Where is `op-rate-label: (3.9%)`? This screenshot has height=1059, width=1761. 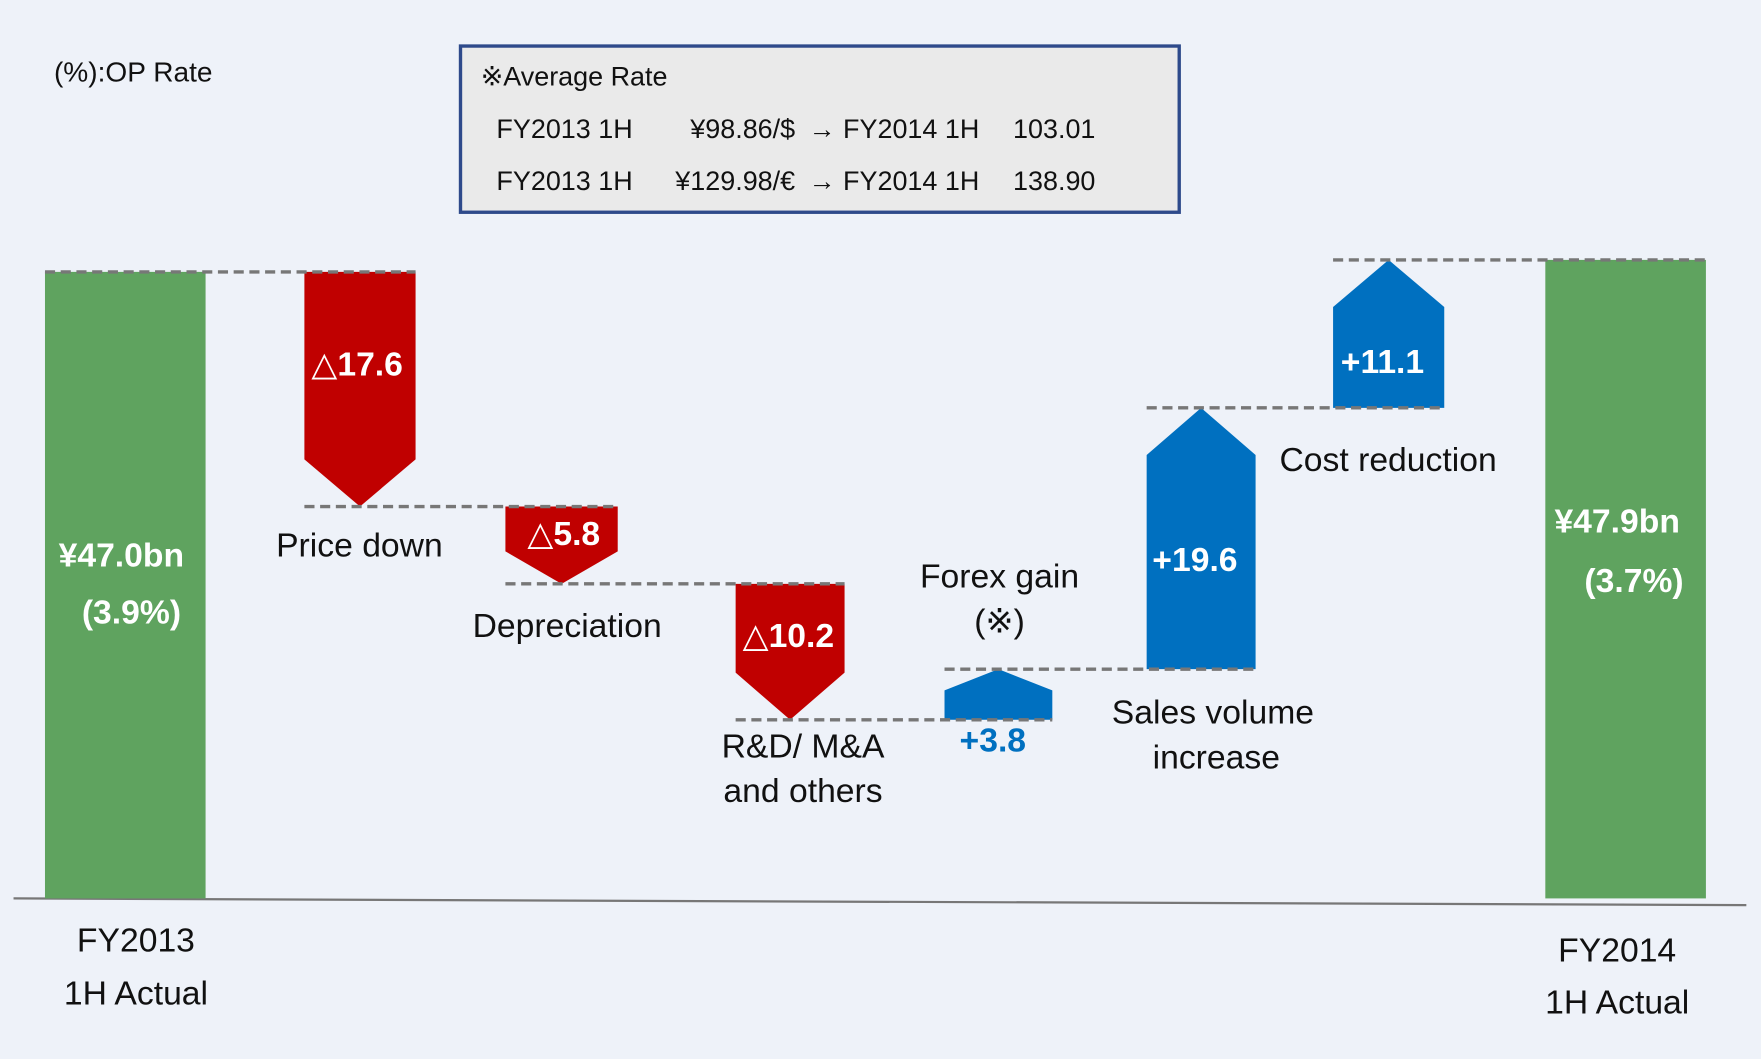 op-rate-label: (3.9%) is located at coordinates (131, 613).